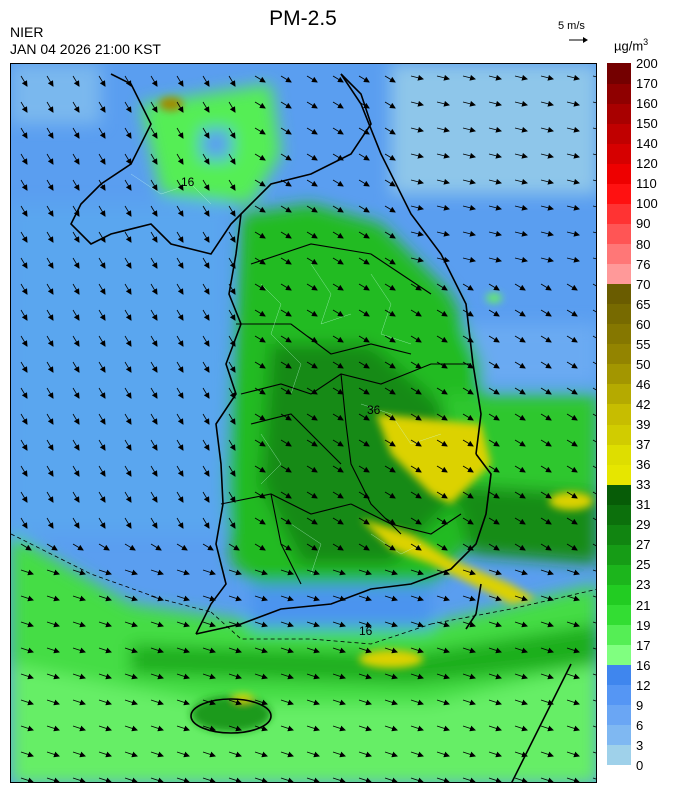 This screenshot has height=795, width=673. I want to click on legend-label: 70, so click(643, 284).